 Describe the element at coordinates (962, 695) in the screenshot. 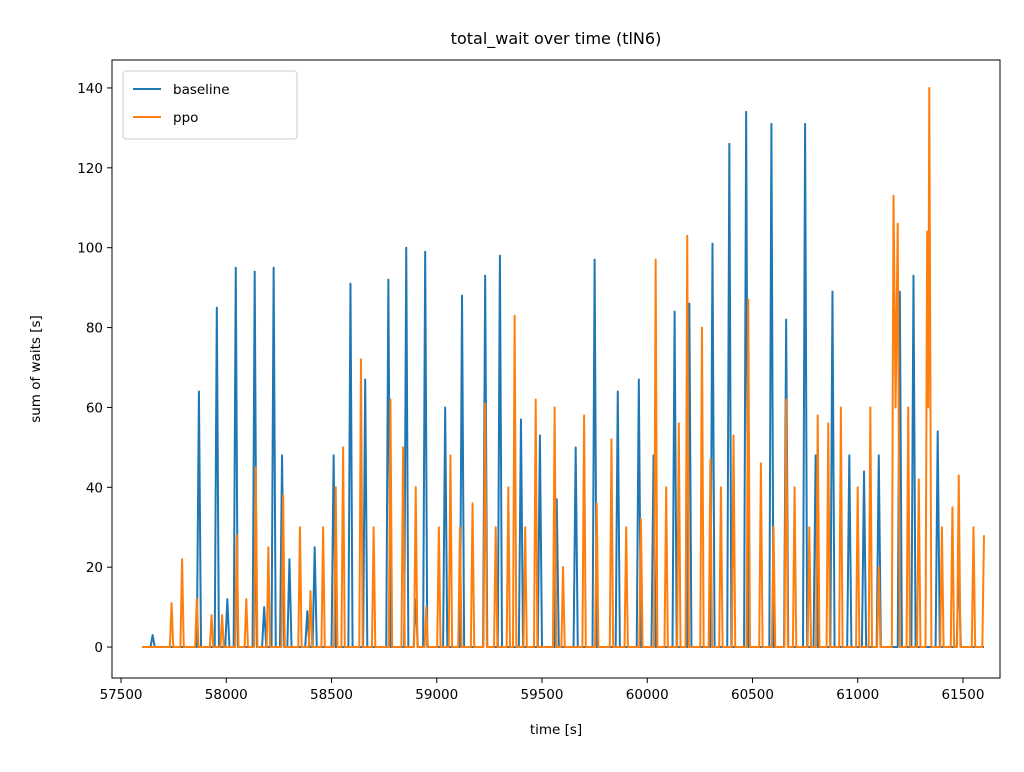

I see `x-tick-label: 61500` at that location.